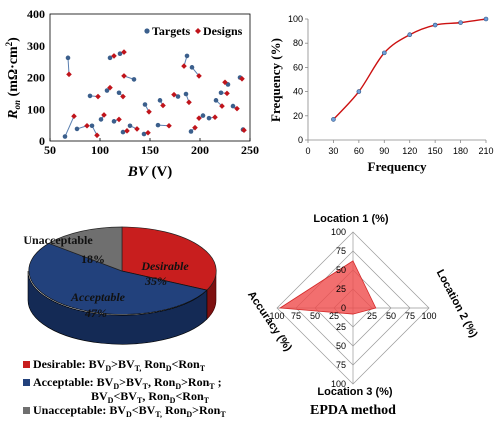  I want to click on scatter-y-axis-label: Ron (mΩ·cm2), so click(13, 78).